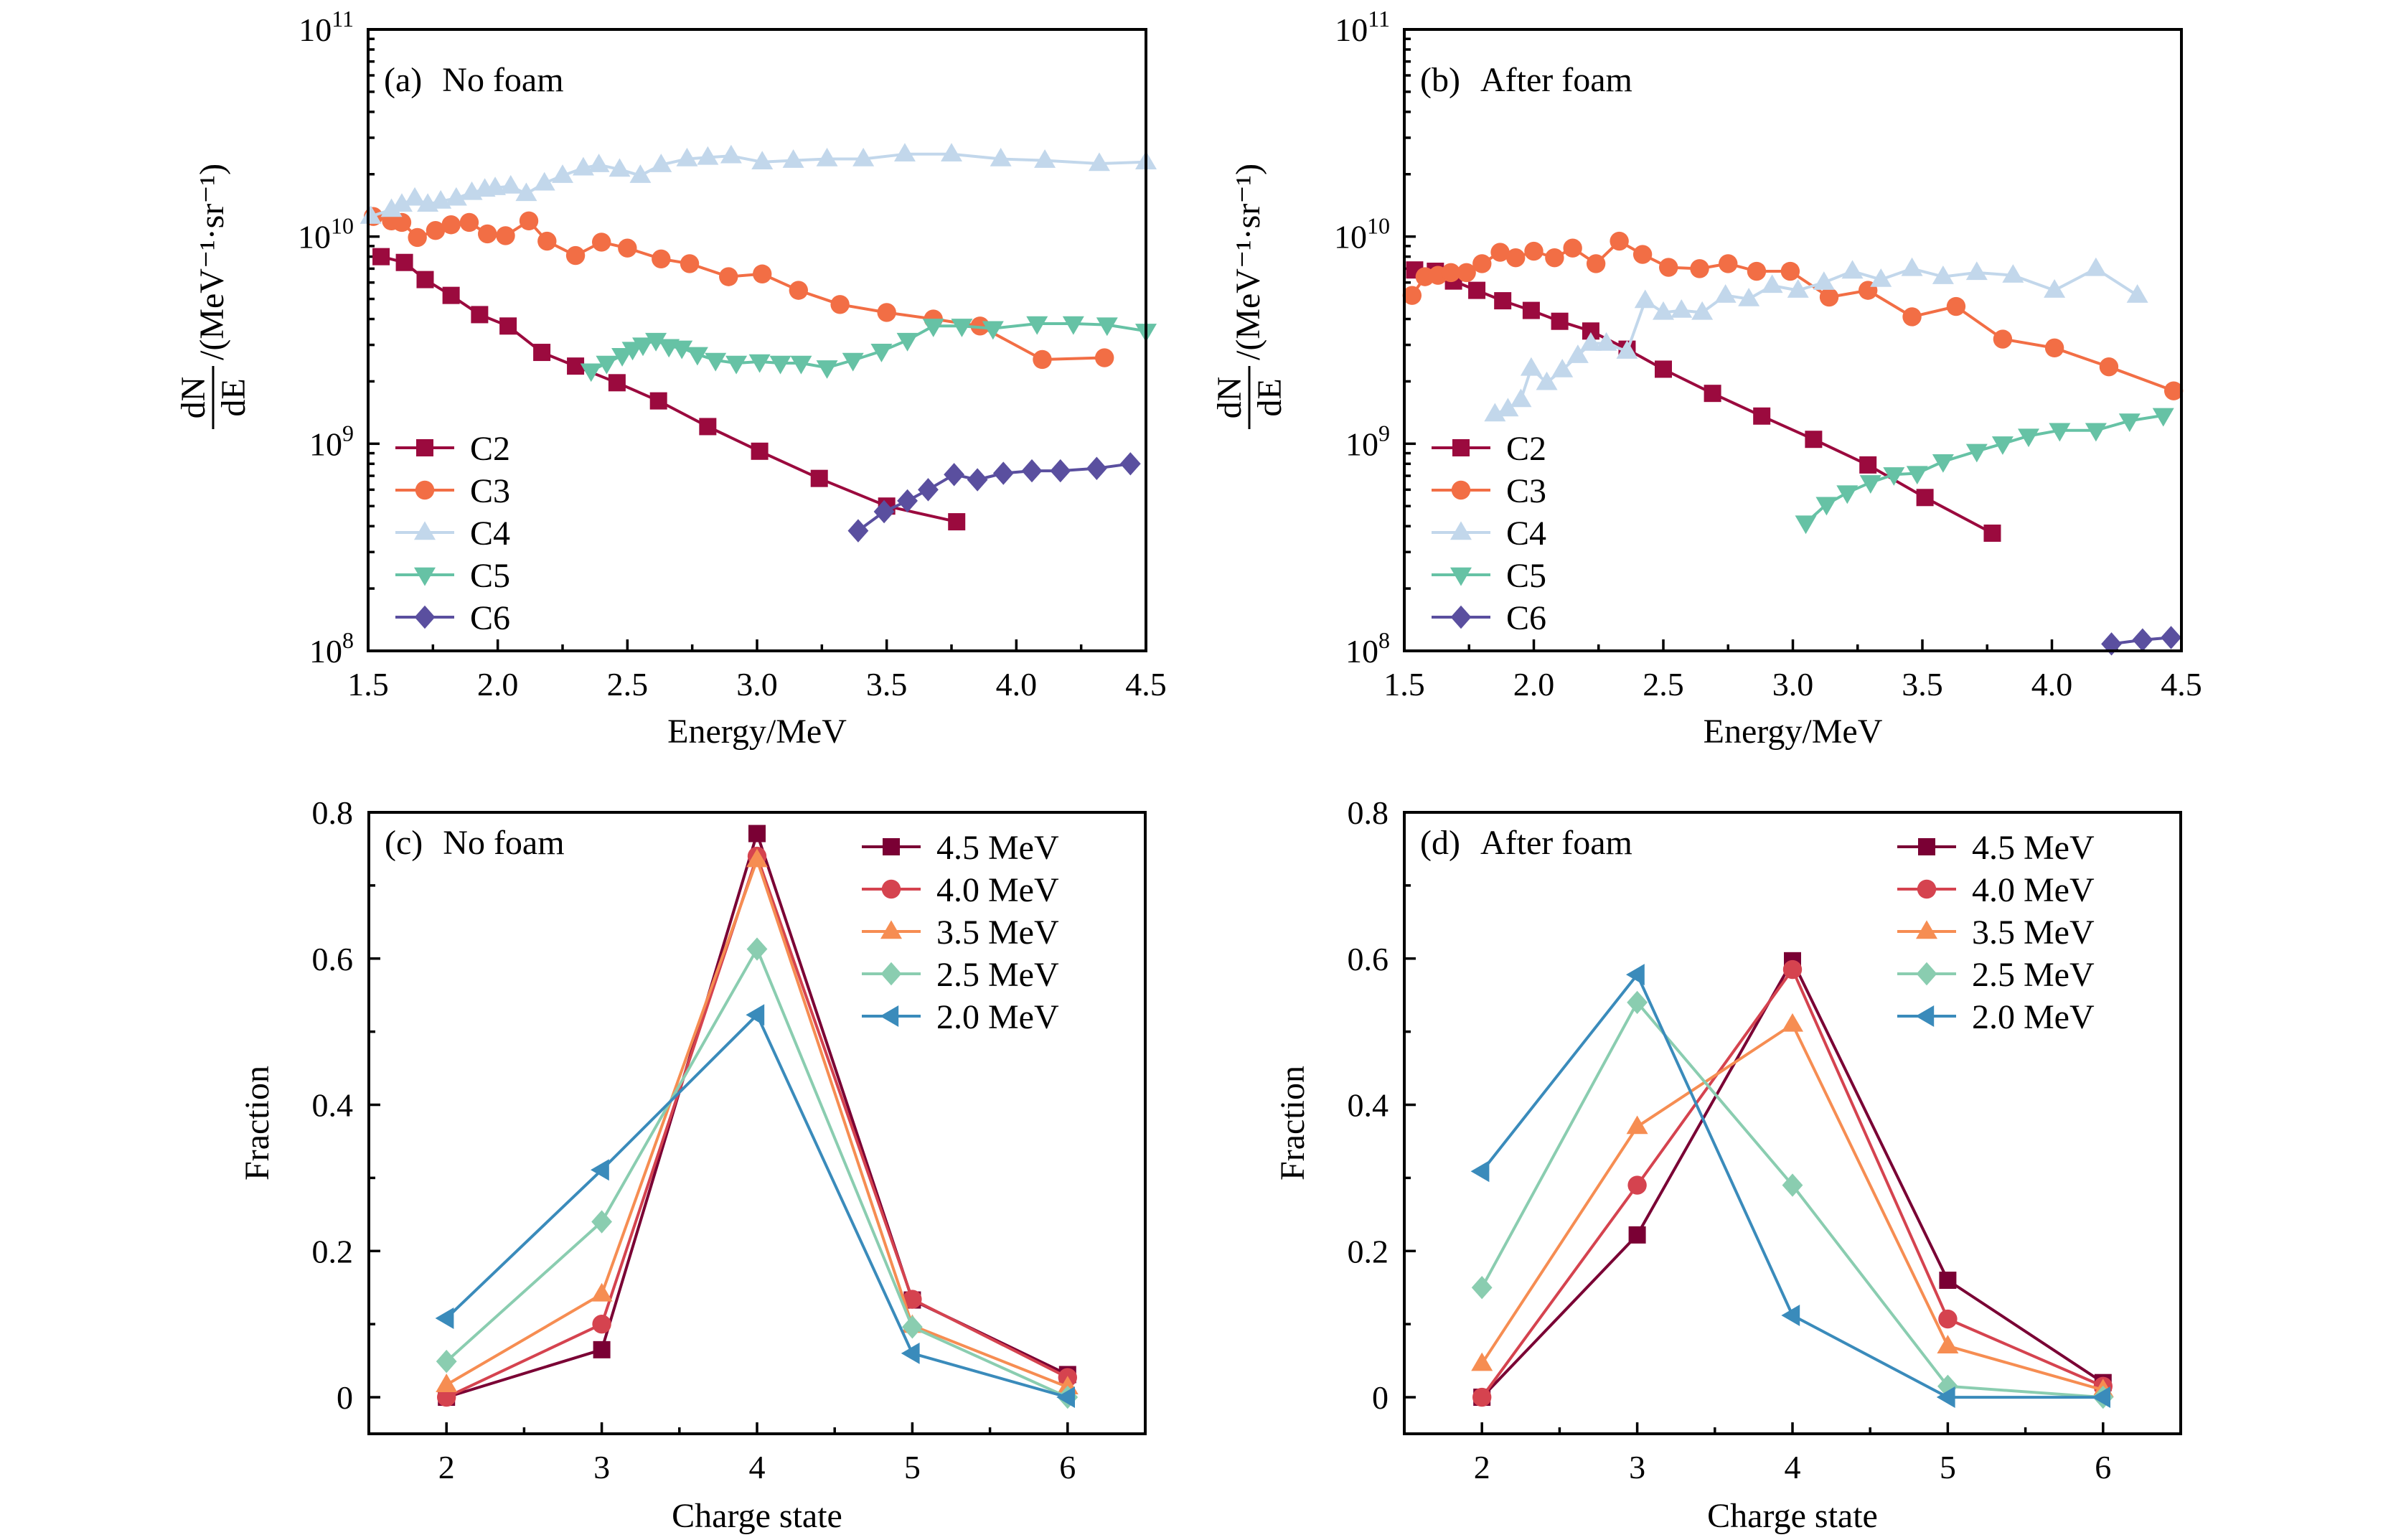 The width and height of the screenshot is (2401, 1540). Describe the element at coordinates (1793, 732) in the screenshot. I see `x-axis-label: Energy/MeV` at that location.